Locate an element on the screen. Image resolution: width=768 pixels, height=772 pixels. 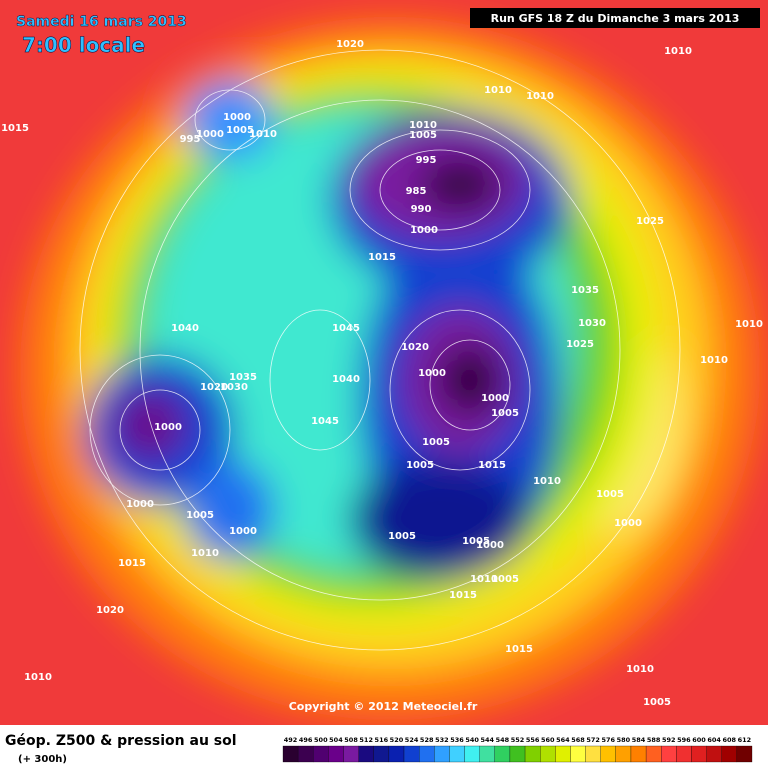
legend-label: 588 is located at coordinates (654, 740).